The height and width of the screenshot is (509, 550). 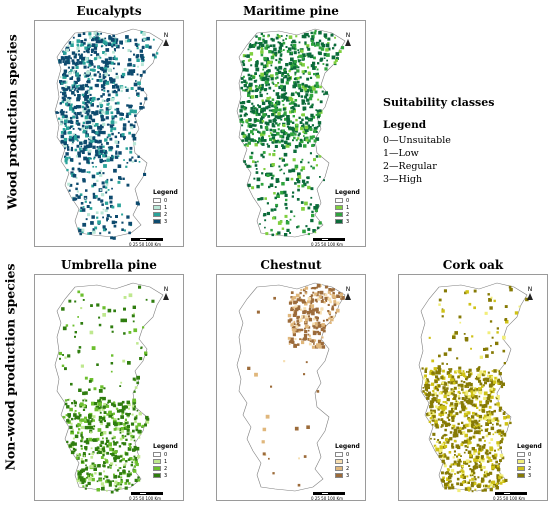 What do you see at coordinates (530, 468) in the screenshot?
I see `map-legend-label: 2` at bounding box center [530, 468].